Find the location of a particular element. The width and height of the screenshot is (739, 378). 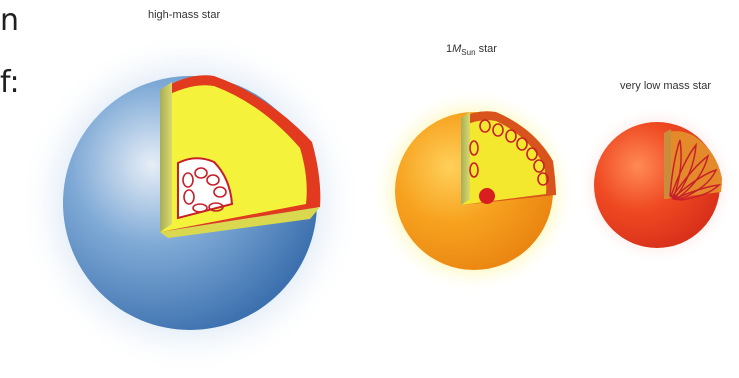

sun-convective-envelope-loops is located at coordinates (509, 152).